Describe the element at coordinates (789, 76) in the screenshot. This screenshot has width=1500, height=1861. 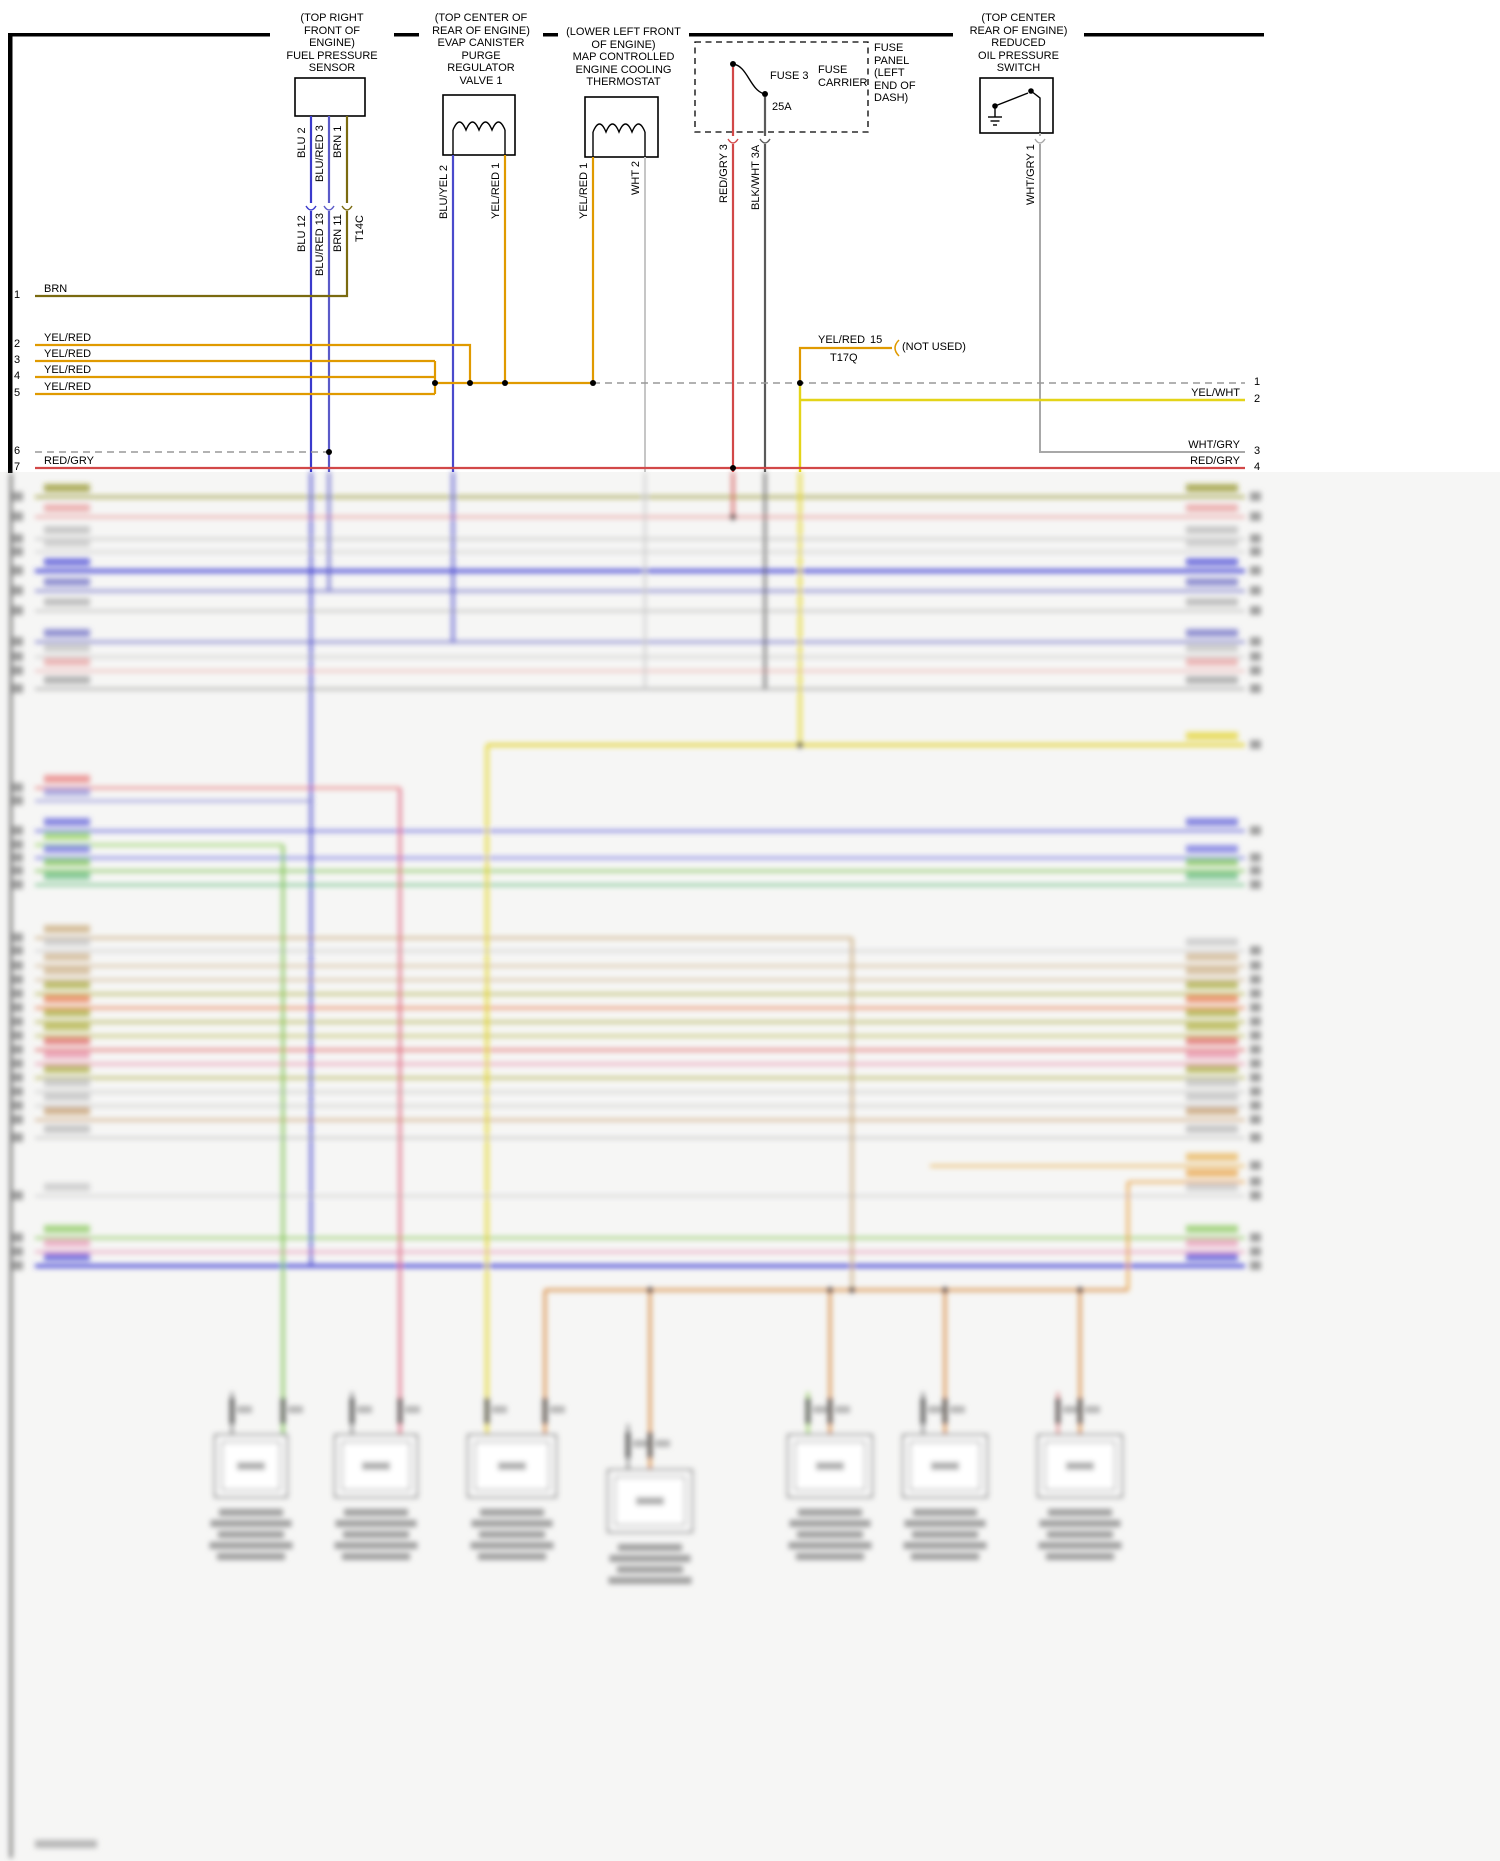
I see `fuse-label: FUSE 3` at that location.